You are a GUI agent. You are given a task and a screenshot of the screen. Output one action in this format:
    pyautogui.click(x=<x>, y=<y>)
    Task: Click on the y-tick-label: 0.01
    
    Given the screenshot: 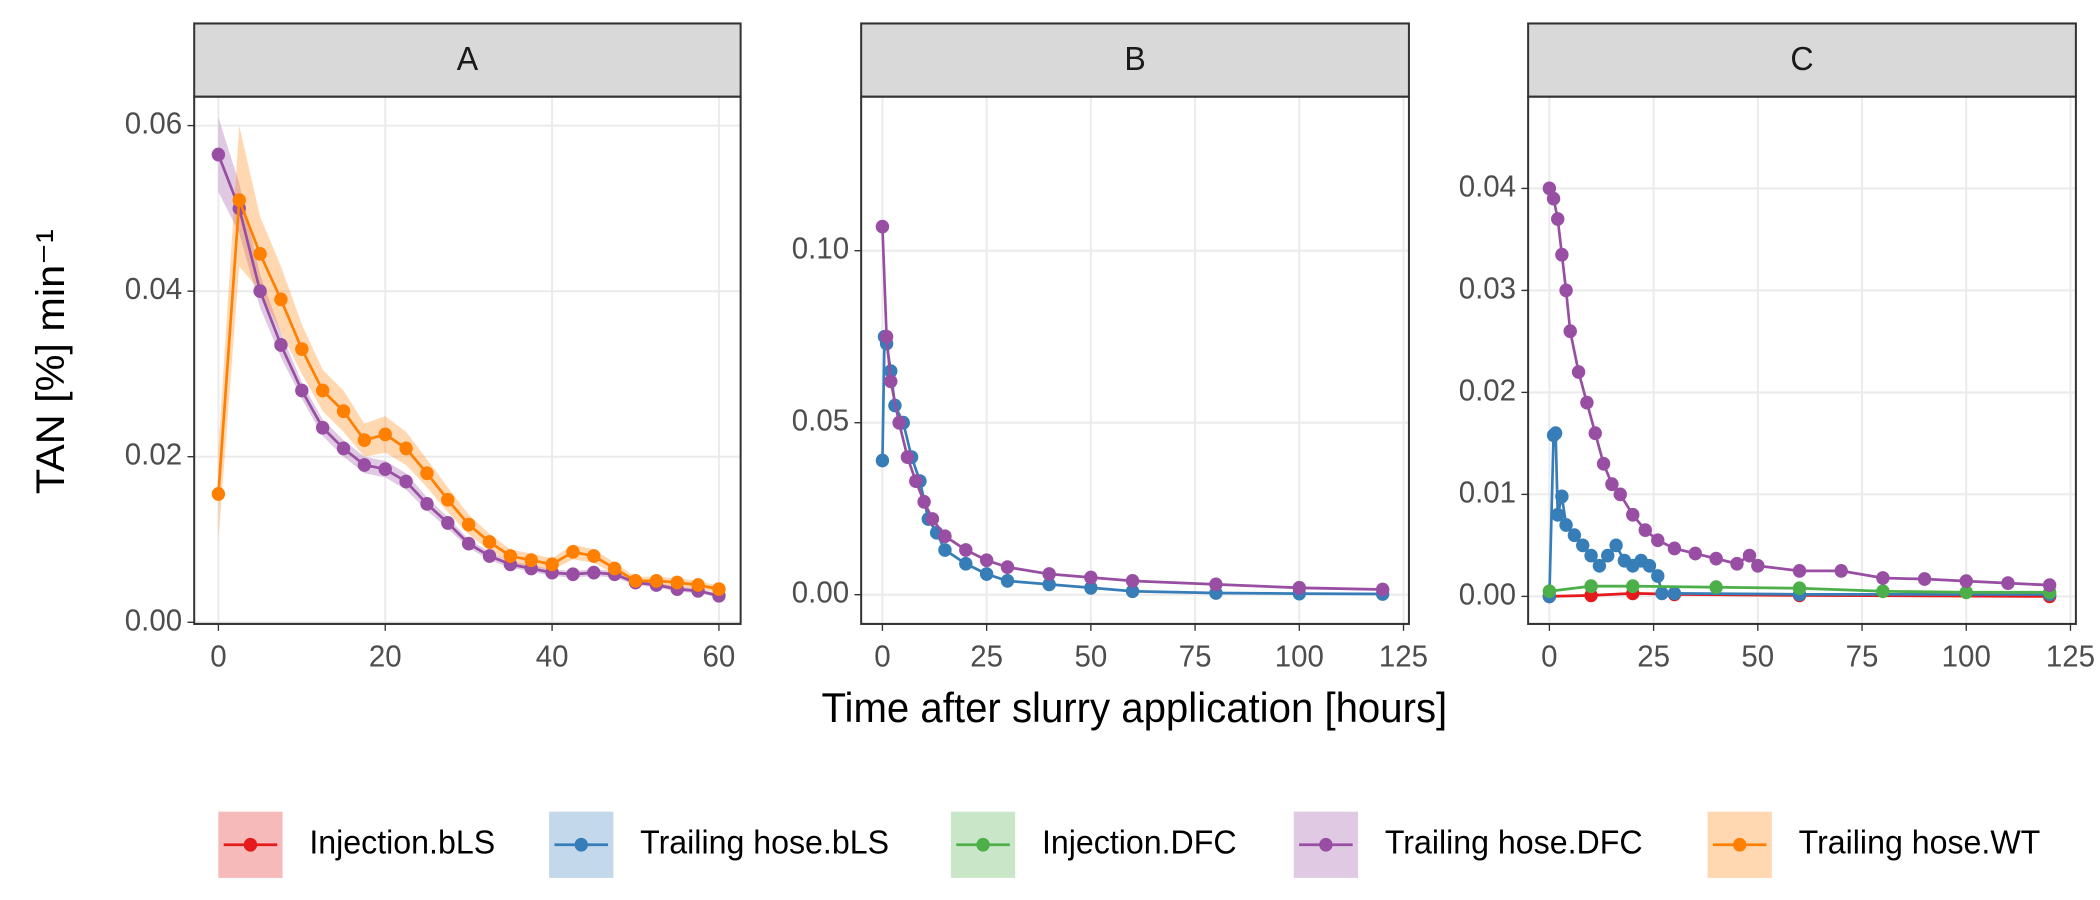 What is the action you would take?
    pyautogui.click(x=1487, y=492)
    